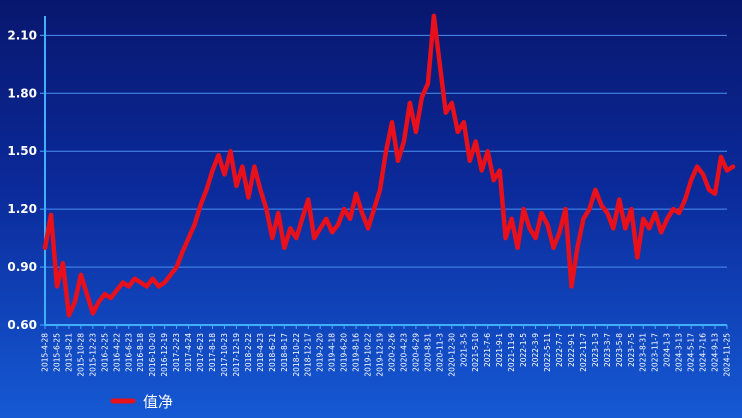 This screenshot has width=742, height=418. I want to click on x-tick-label: 2024-9-13, so click(715, 352).